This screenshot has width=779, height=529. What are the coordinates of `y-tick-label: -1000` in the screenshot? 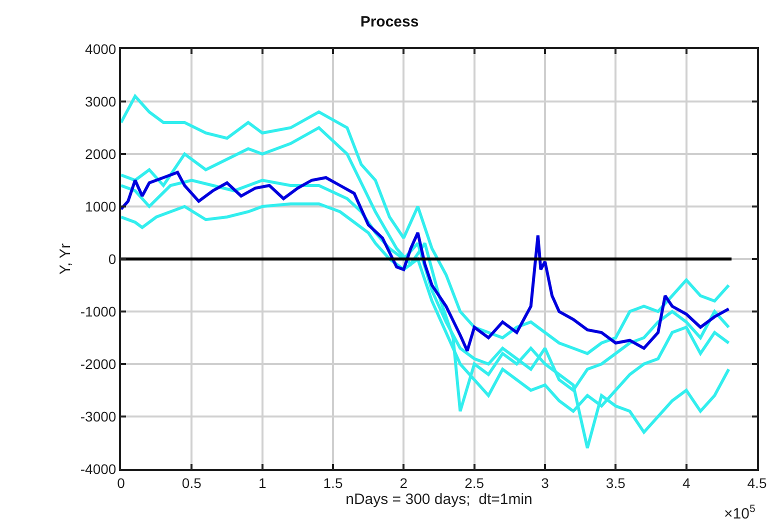 It's located at (98, 311).